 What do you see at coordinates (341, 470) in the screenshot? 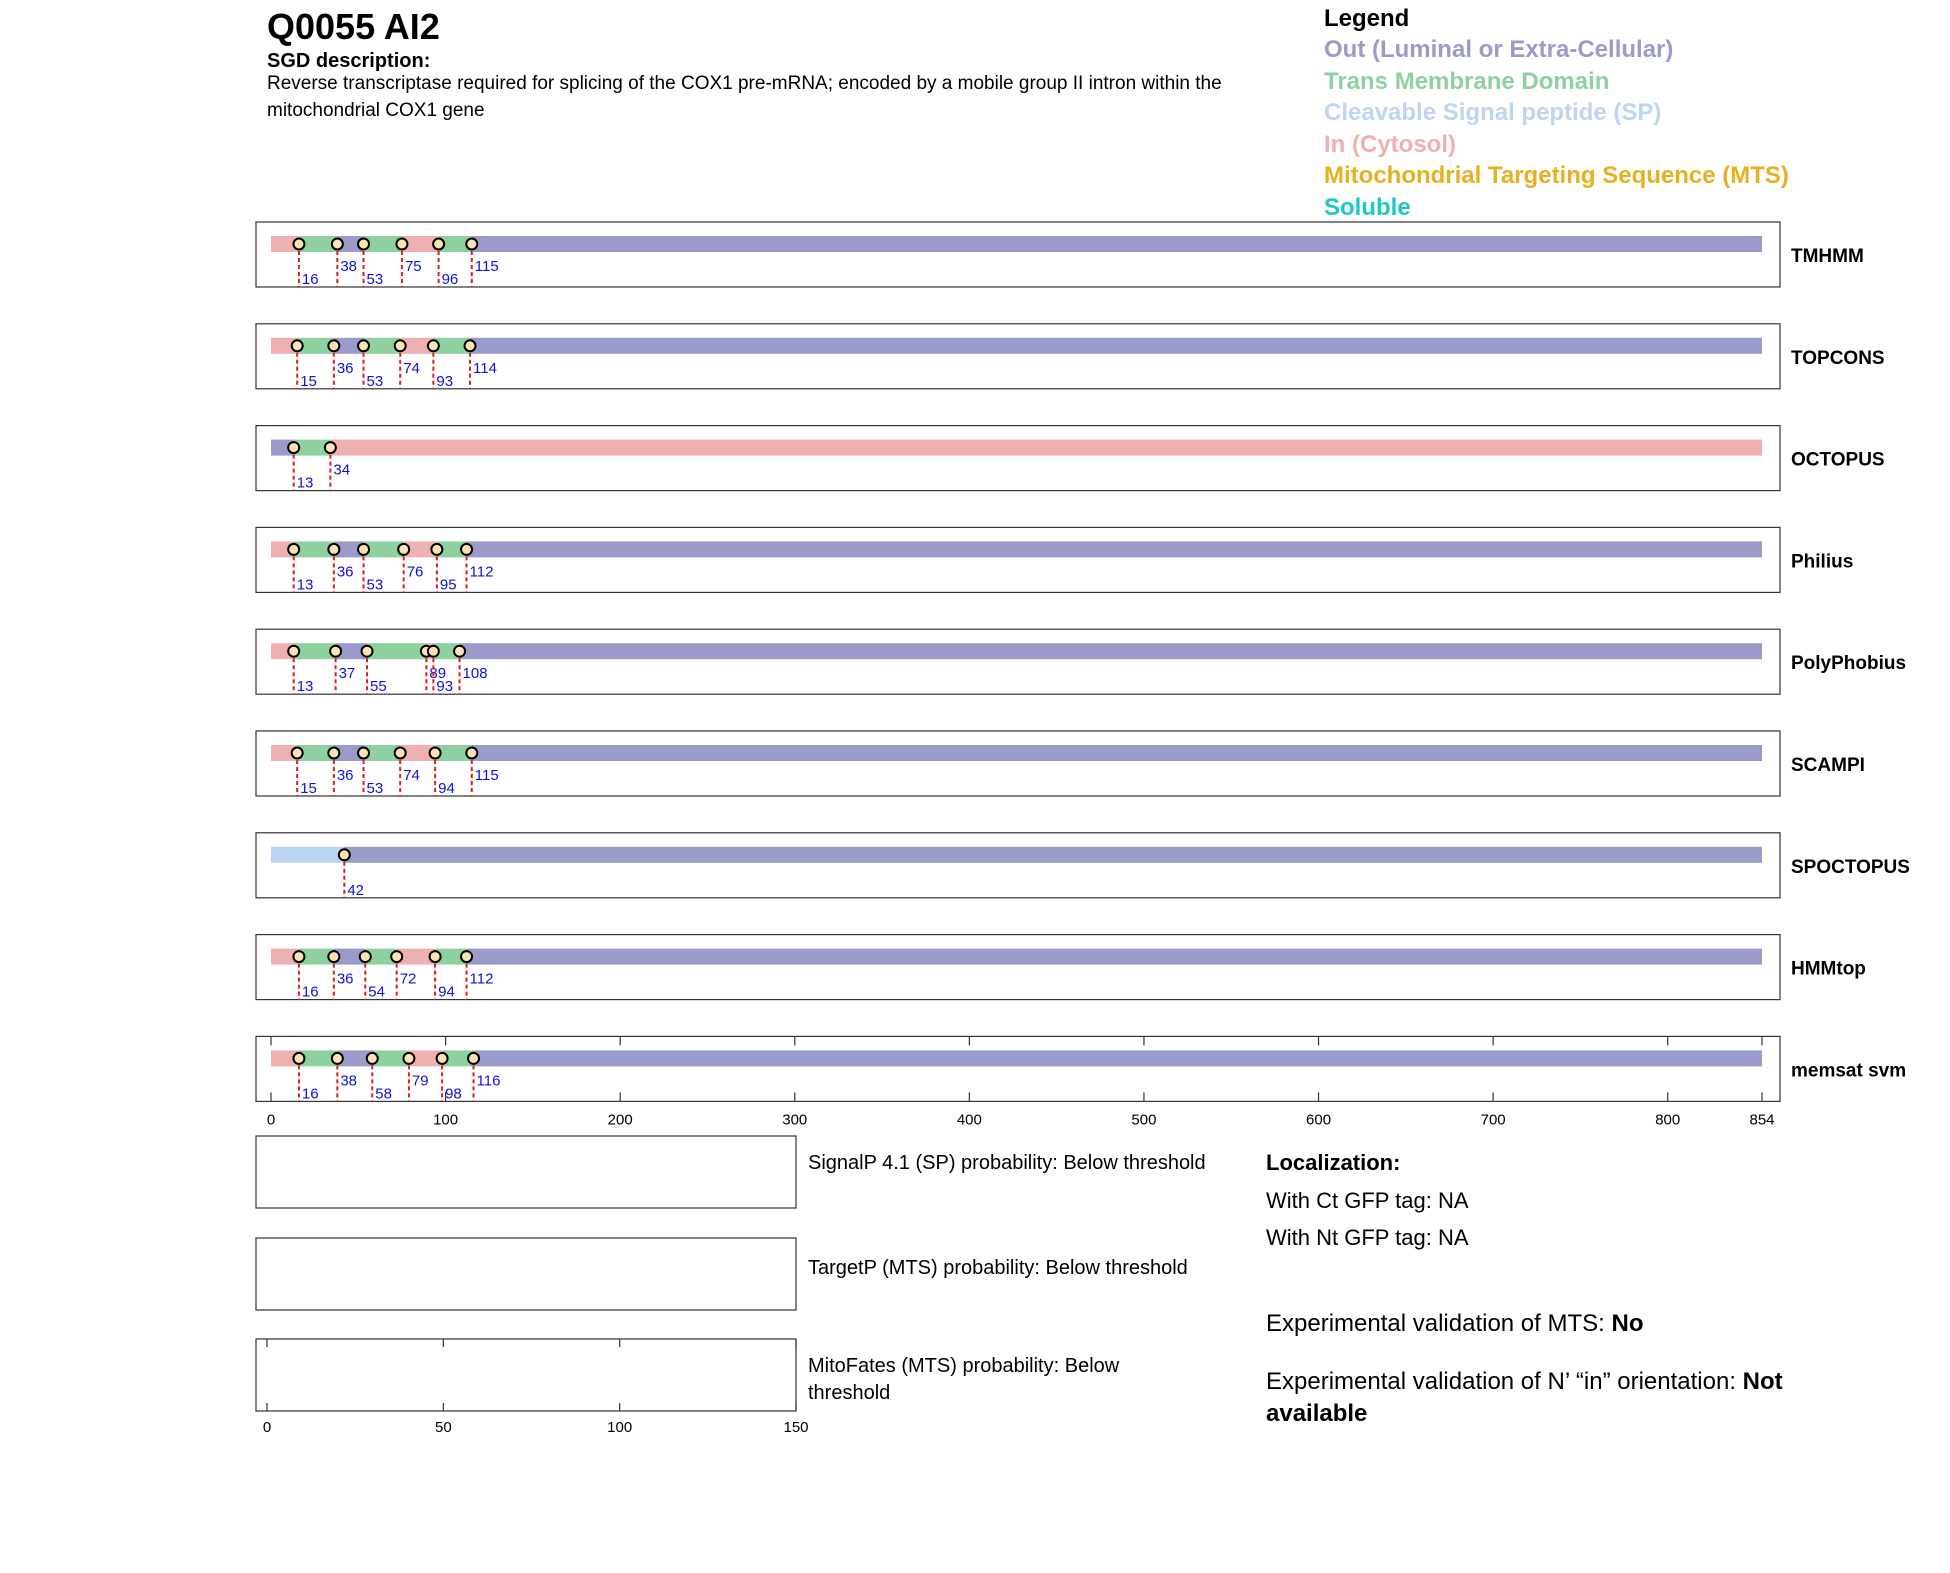
I see `boundary-label: 34` at bounding box center [341, 470].